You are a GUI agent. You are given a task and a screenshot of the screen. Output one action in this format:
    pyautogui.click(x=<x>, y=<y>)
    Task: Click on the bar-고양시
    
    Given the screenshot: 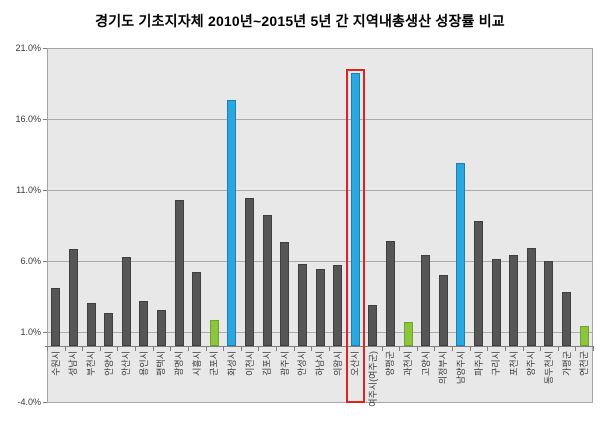 What is the action you would take?
    pyautogui.click(x=426, y=301)
    